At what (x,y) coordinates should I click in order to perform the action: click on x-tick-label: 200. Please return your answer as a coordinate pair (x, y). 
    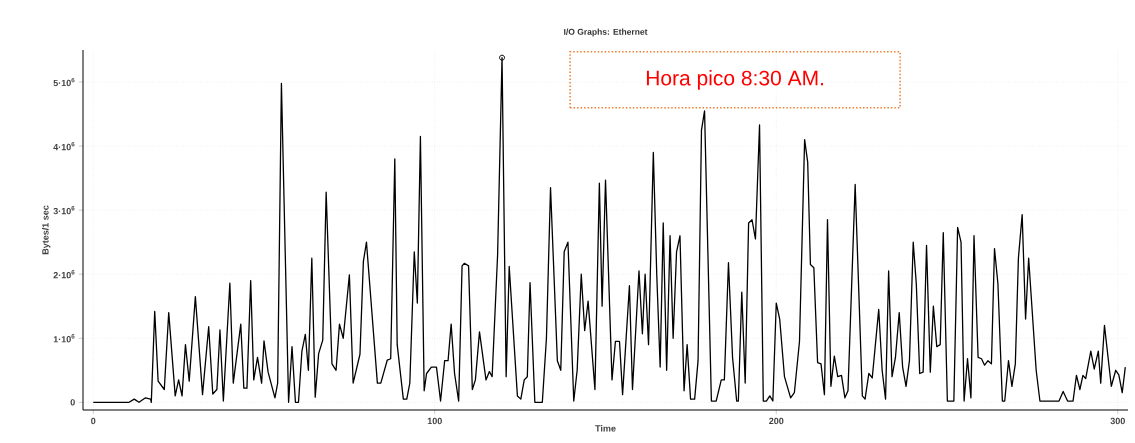
    Looking at the image, I should click on (776, 421).